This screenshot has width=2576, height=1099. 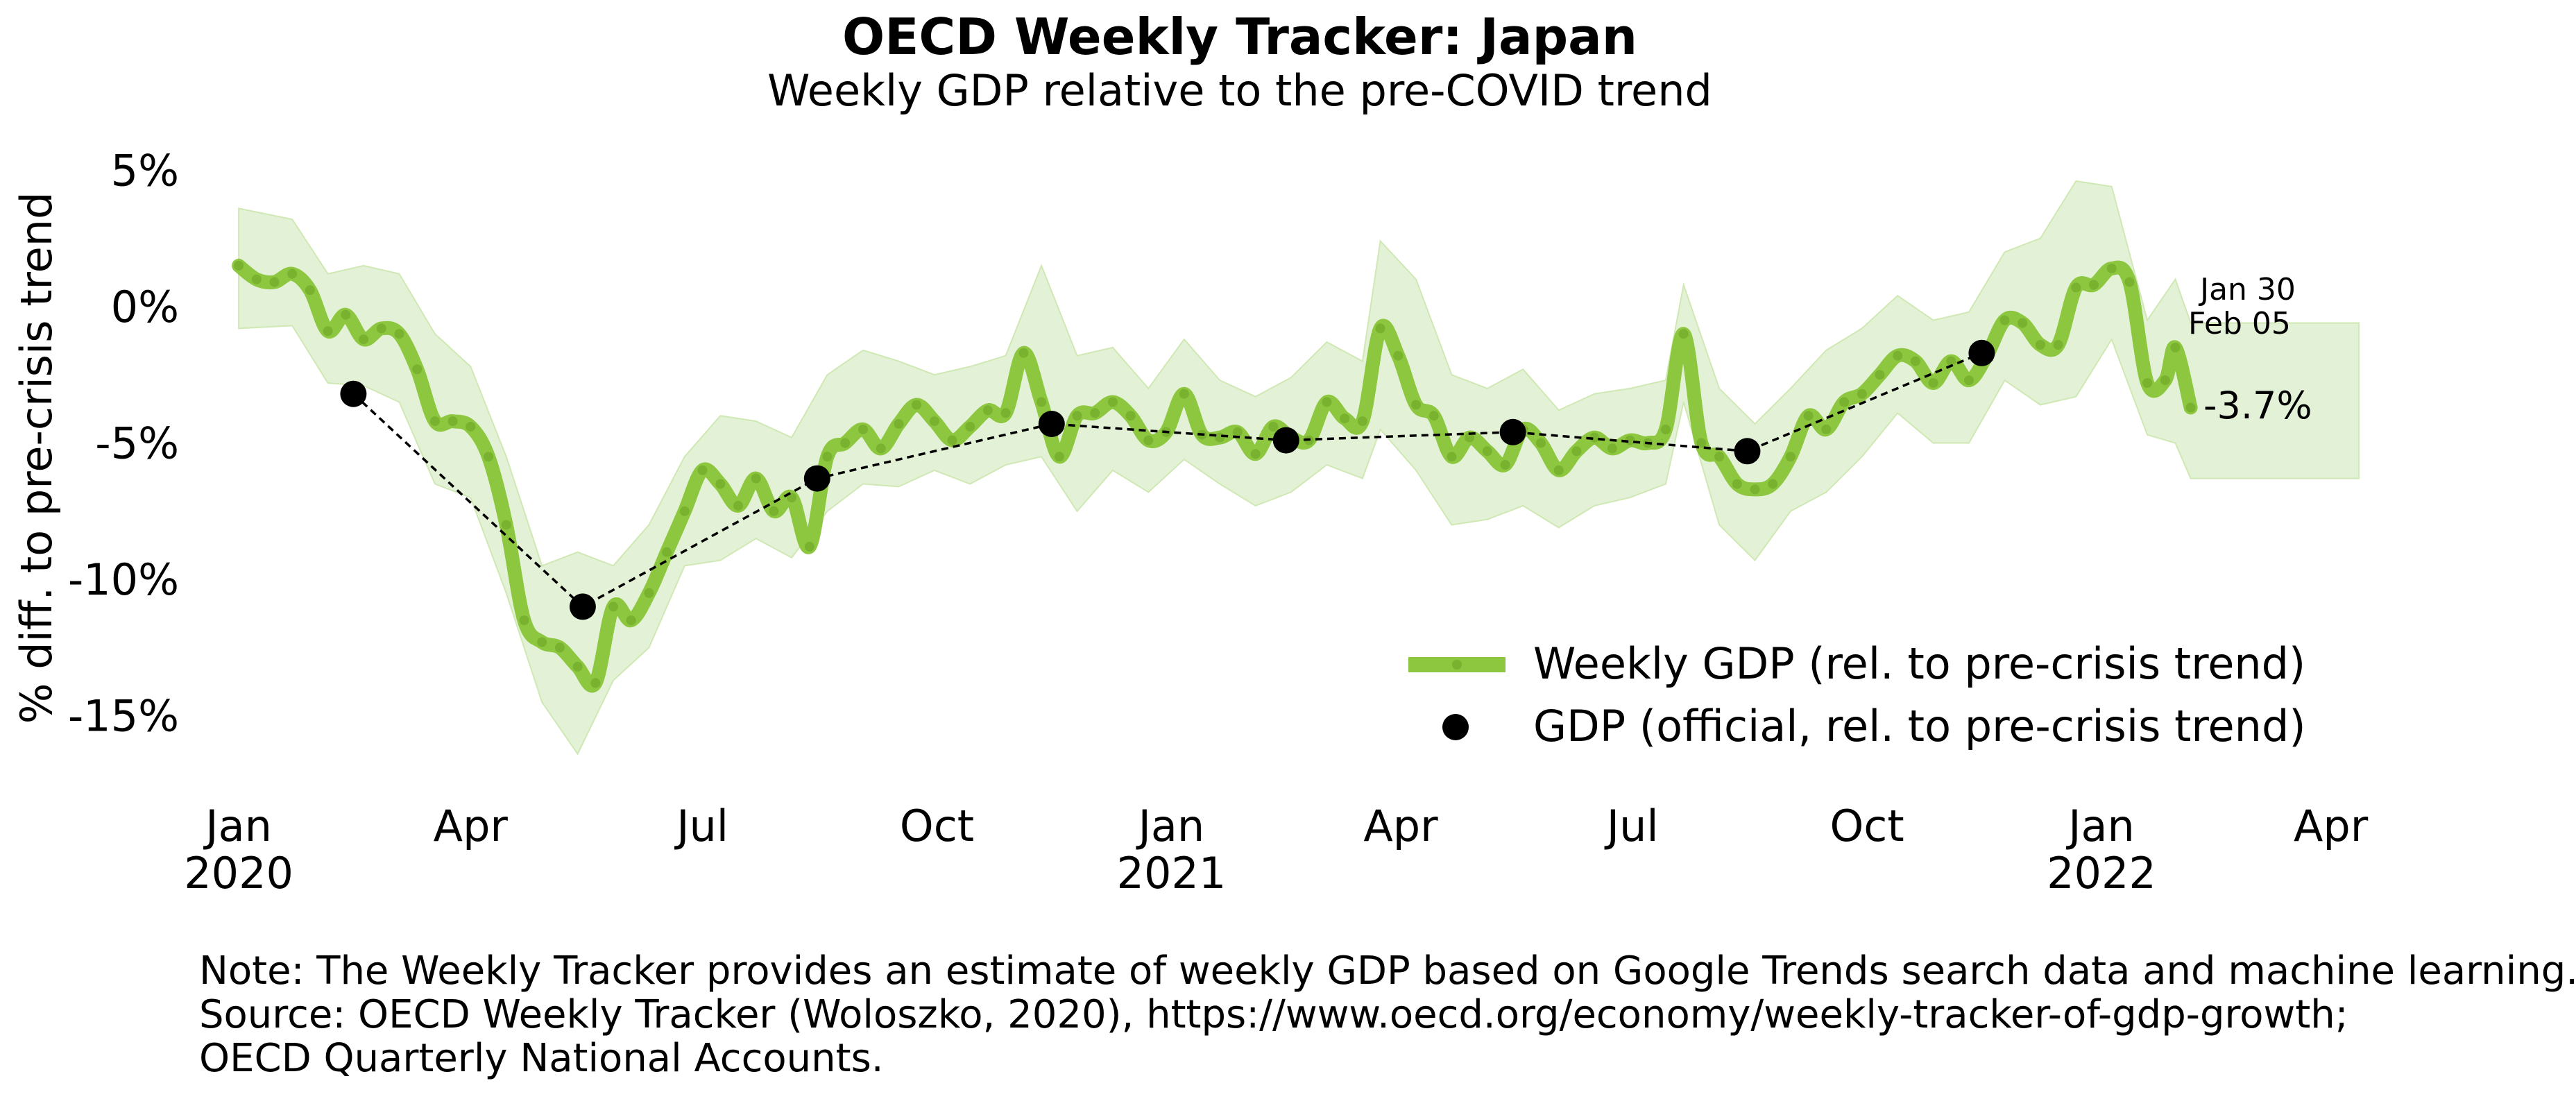 What do you see at coordinates (123, 716) in the screenshot?
I see `y-tick-label-4: -15%` at bounding box center [123, 716].